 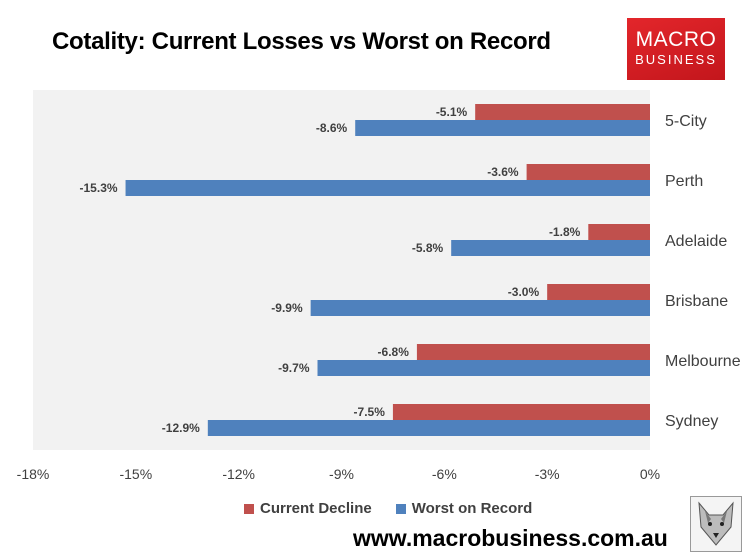 What do you see at coordinates (676, 59) in the screenshot?
I see `logo-line-2: BUSINESS` at bounding box center [676, 59].